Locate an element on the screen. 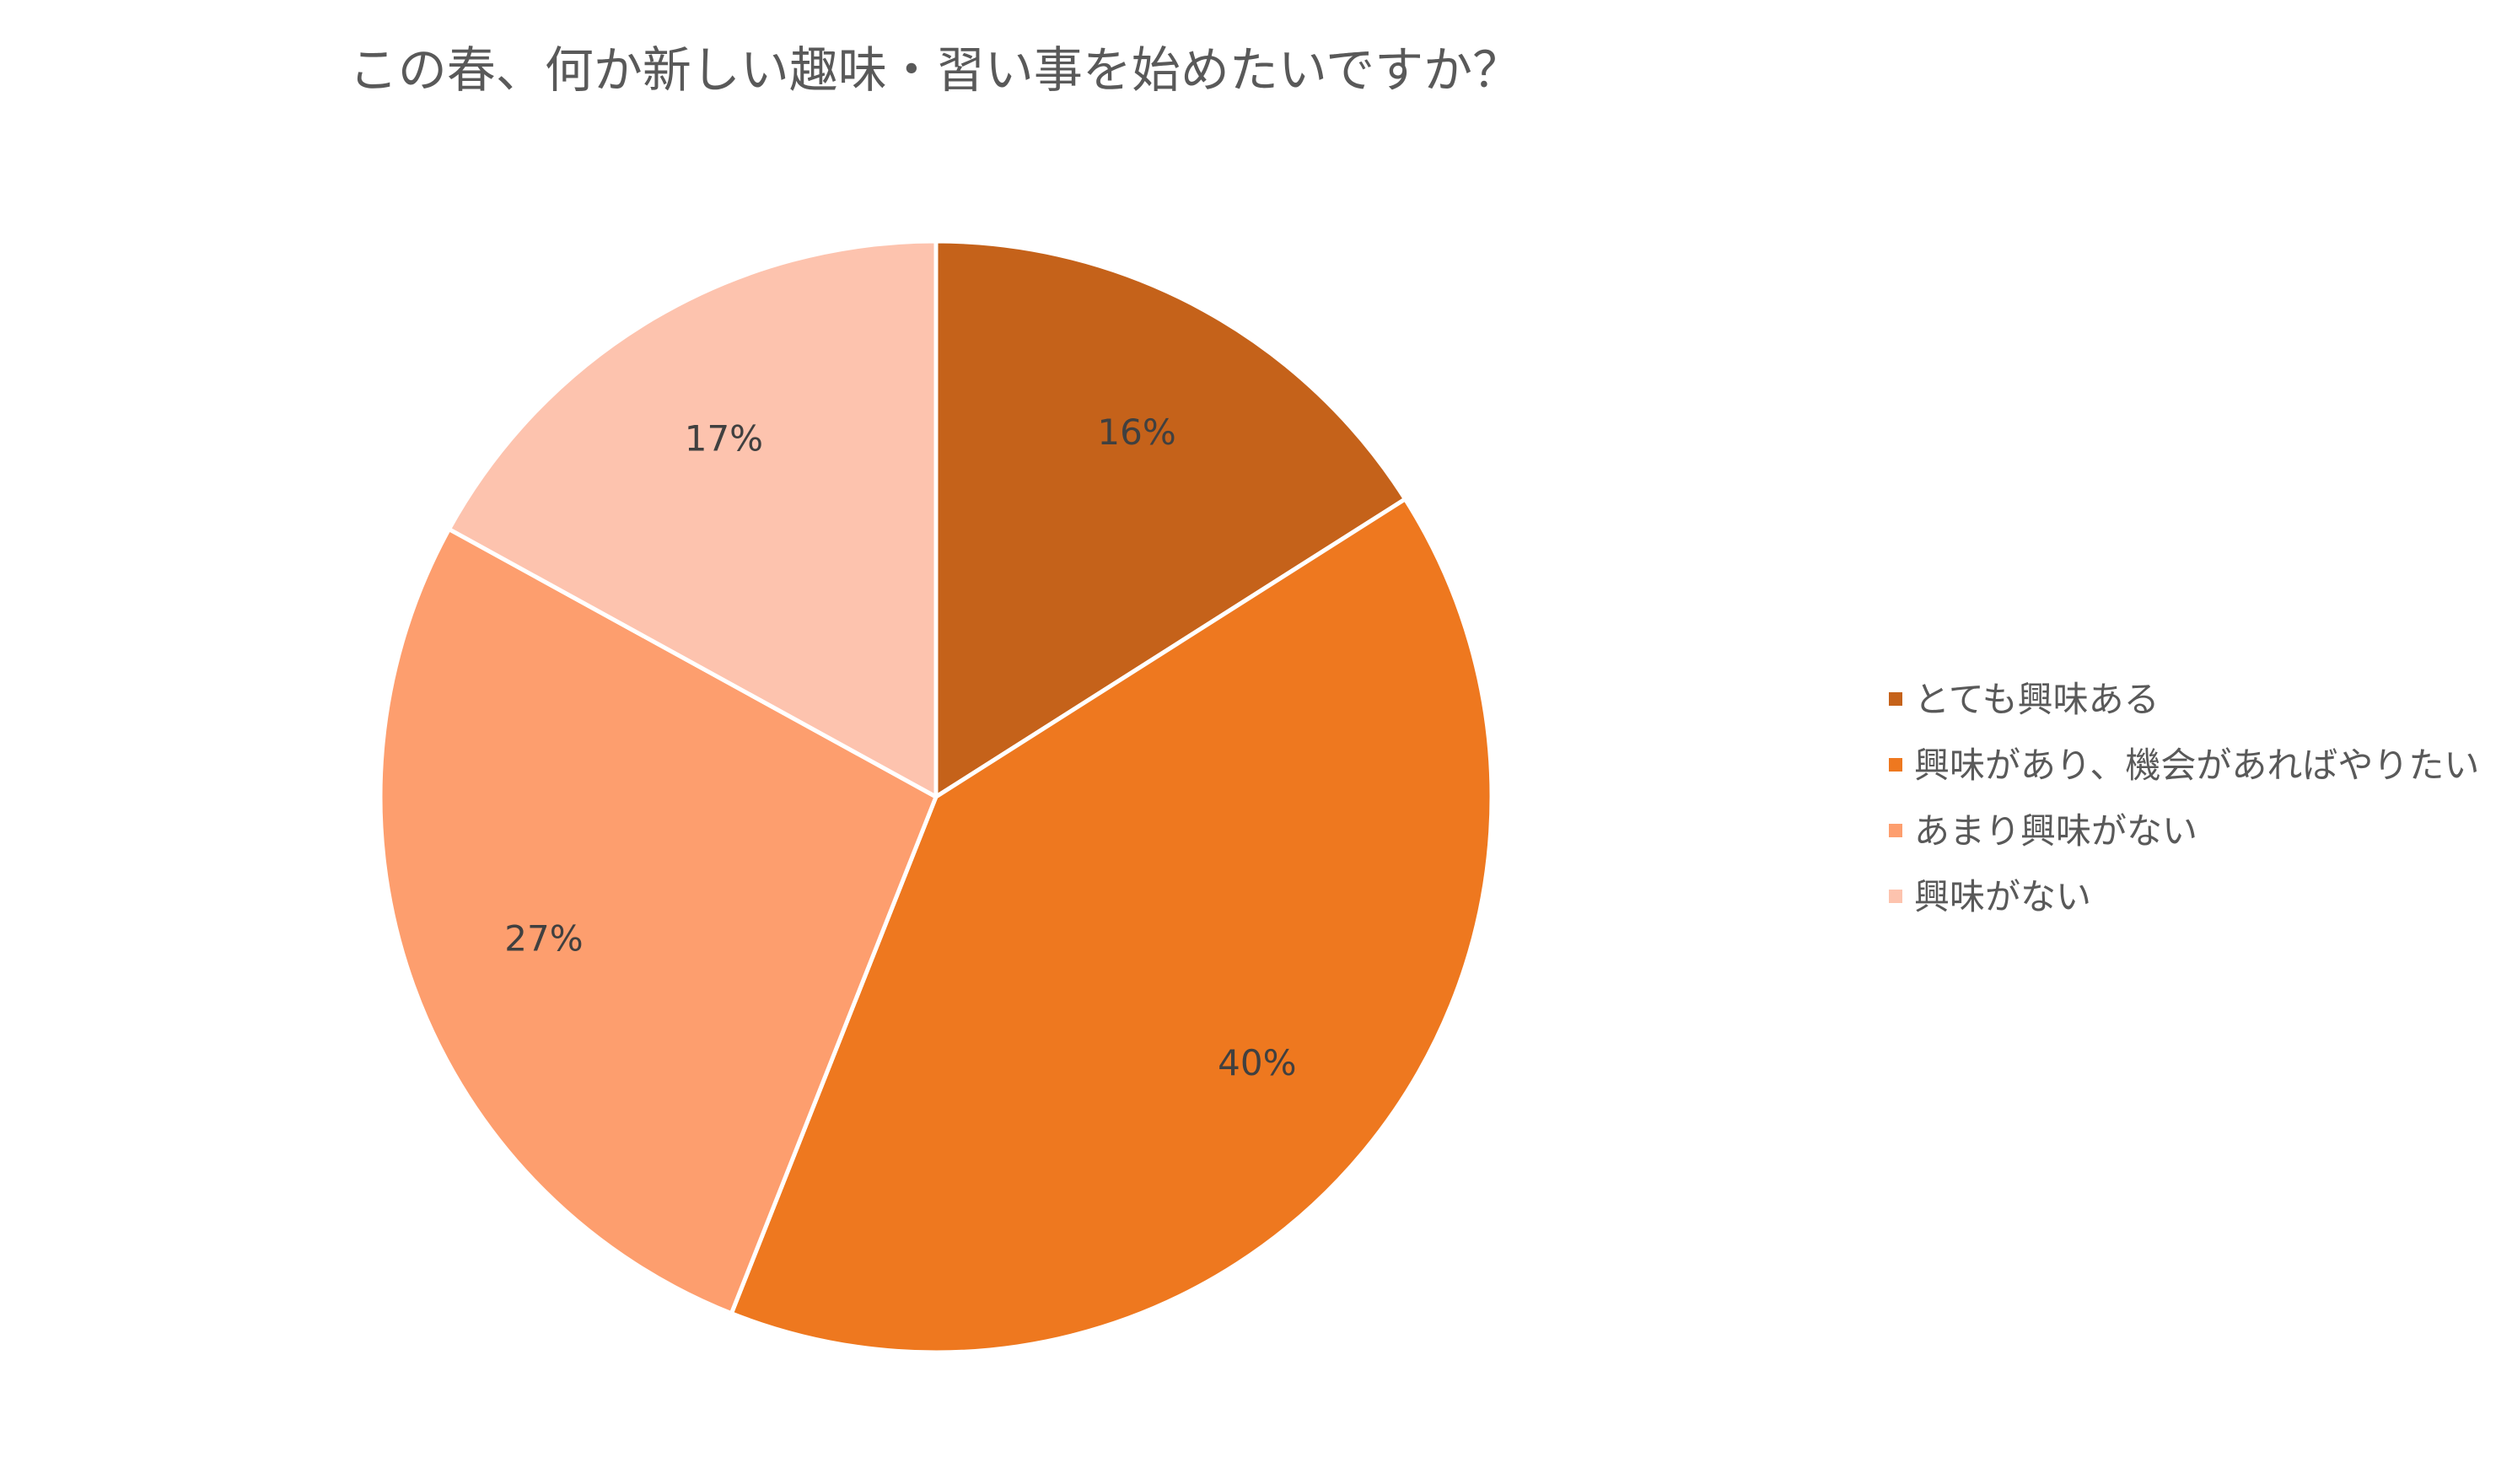 The image size is (2512, 1484). data-labels: 16% 40% 27% 17% is located at coordinates (900, 747).